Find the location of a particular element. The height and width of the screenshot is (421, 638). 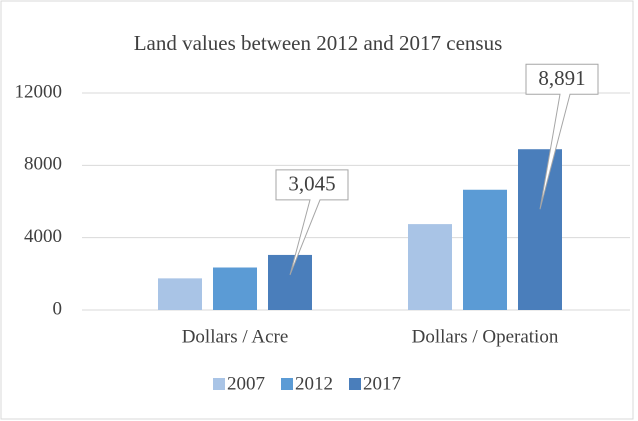

x-tick-label: Dollars / Operation is located at coordinates (485, 336).